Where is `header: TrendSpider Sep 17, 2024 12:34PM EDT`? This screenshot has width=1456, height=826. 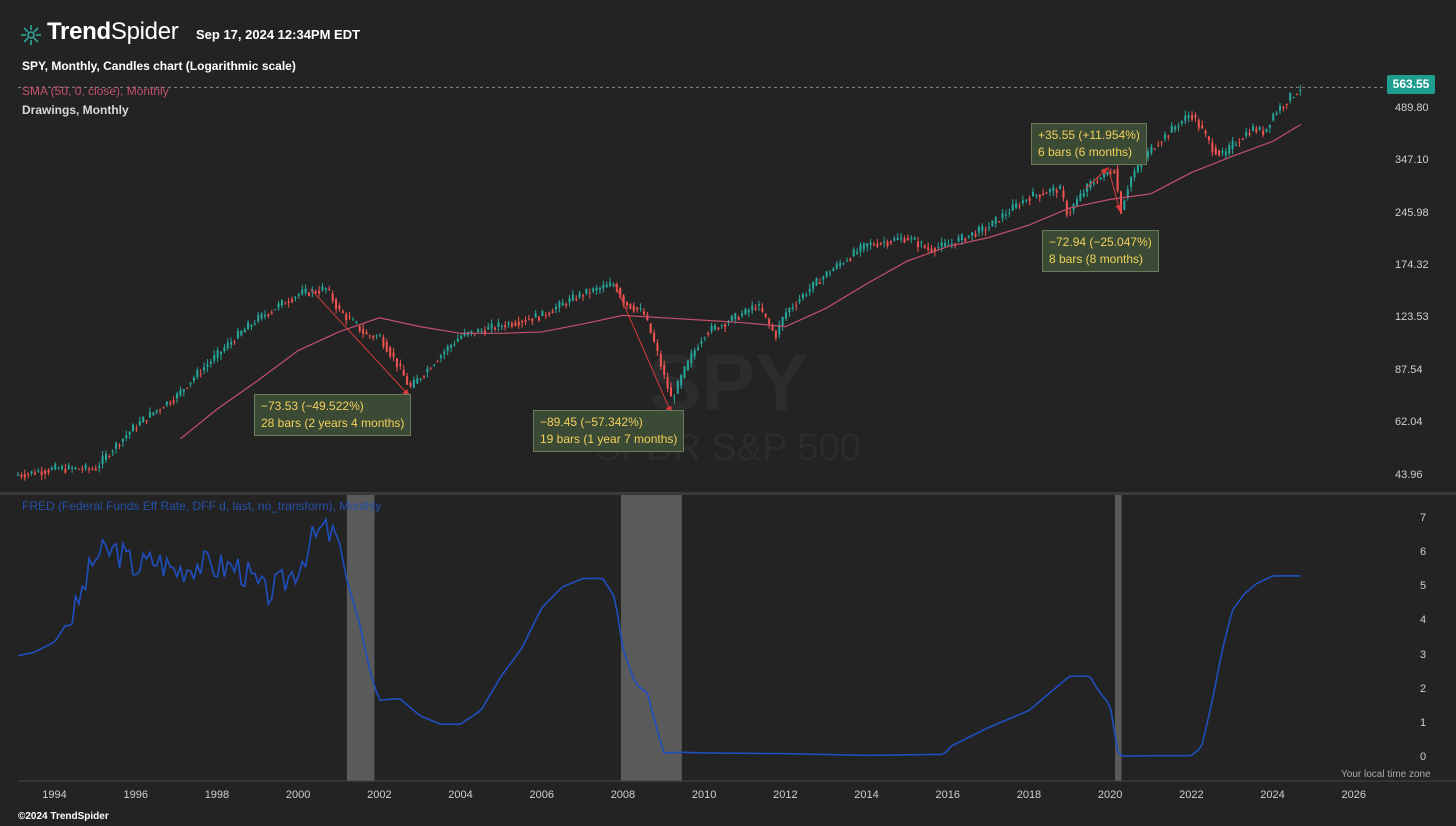 header: TrendSpider Sep 17, 2024 12:34PM EDT is located at coordinates (728, 30).